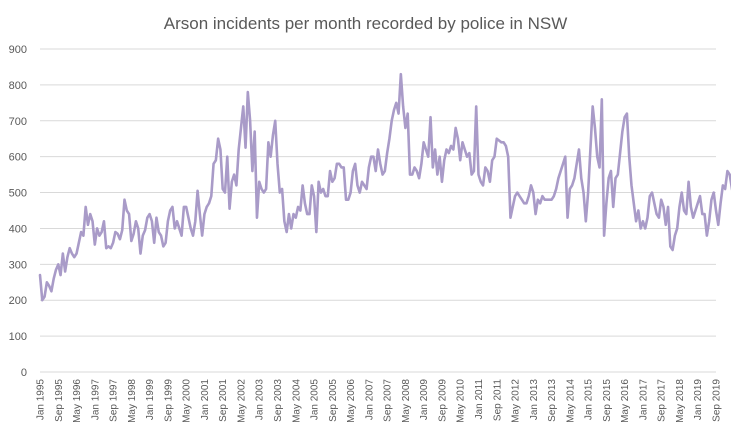 The width and height of the screenshot is (731, 438). Describe the element at coordinates (717, 400) in the screenshot. I see `x-tick-label: Sep 2019` at that location.